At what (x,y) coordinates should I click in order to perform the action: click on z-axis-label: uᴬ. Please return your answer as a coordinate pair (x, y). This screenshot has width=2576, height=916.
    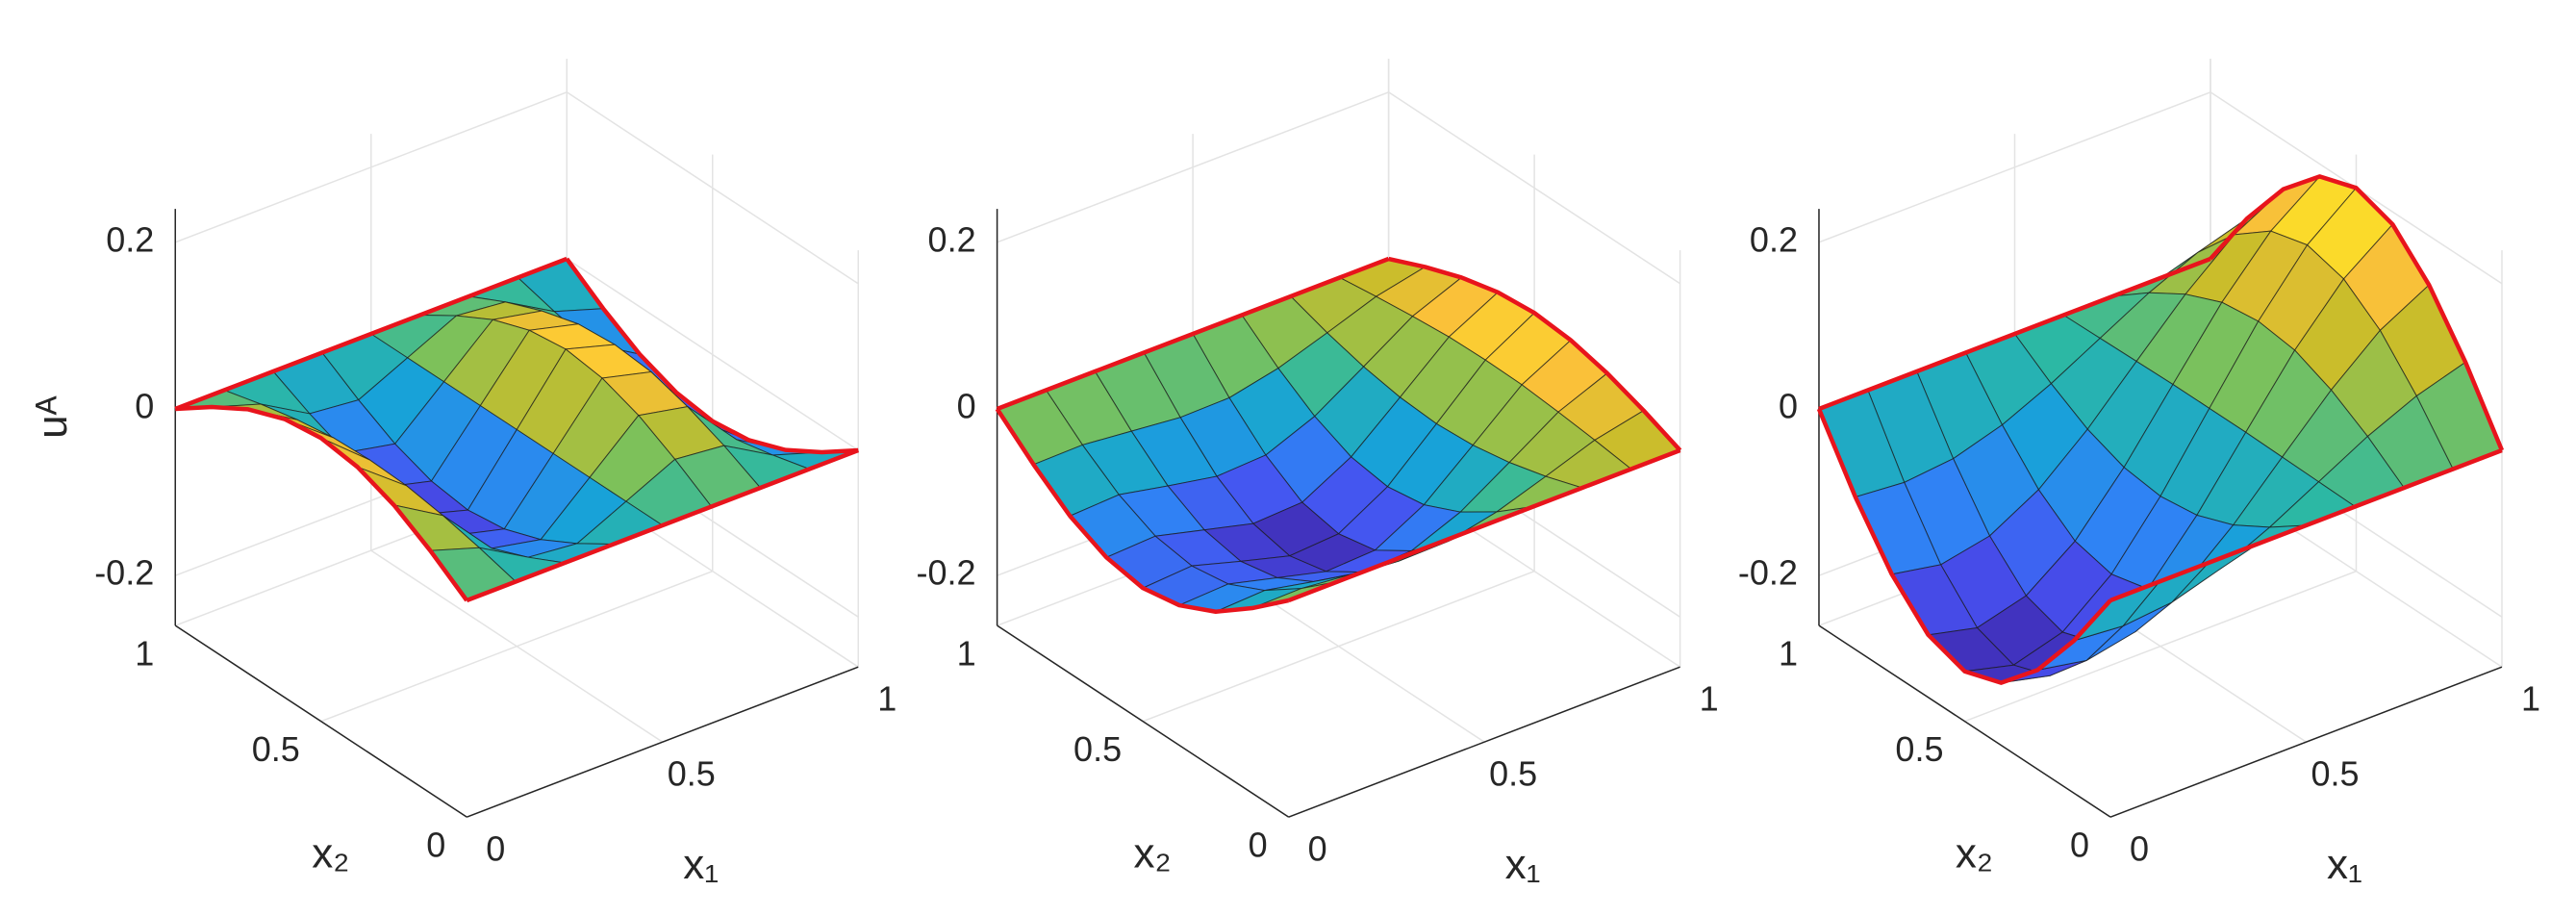
    Looking at the image, I should click on (52, 416).